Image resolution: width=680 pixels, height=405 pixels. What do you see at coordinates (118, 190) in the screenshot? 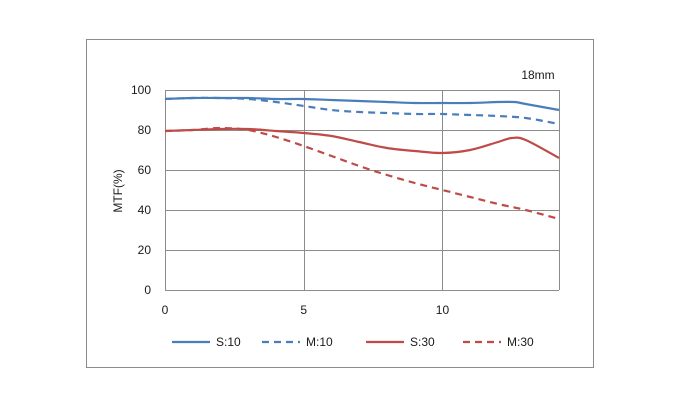
I see `y-axis-label: MTF(%)` at bounding box center [118, 190].